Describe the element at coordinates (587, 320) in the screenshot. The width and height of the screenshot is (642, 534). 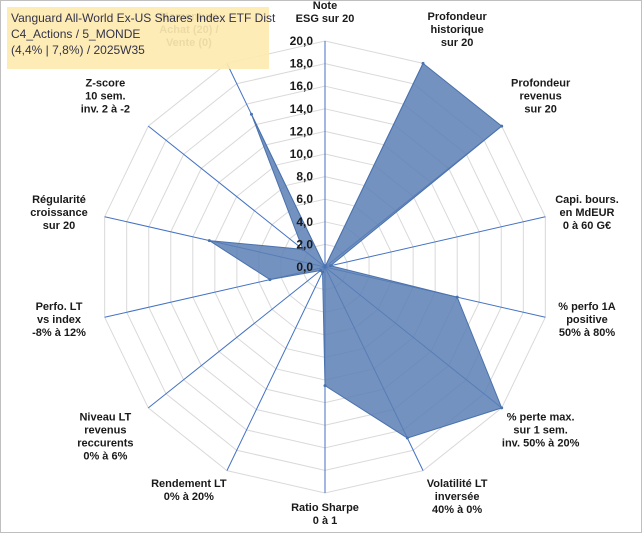
I see `axis-label: positive` at that location.